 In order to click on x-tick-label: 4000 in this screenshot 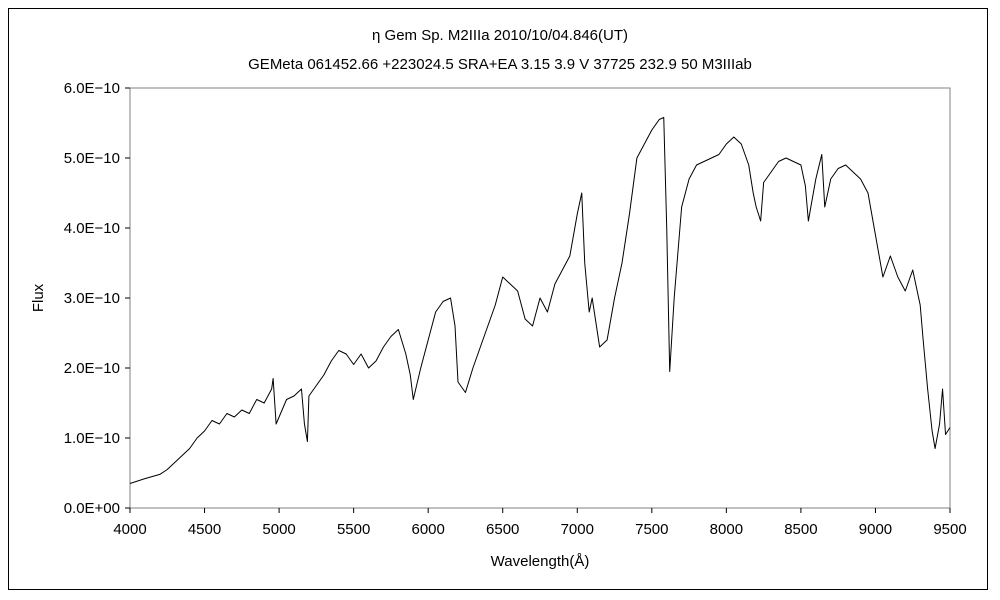, I will do `click(129, 529)`.